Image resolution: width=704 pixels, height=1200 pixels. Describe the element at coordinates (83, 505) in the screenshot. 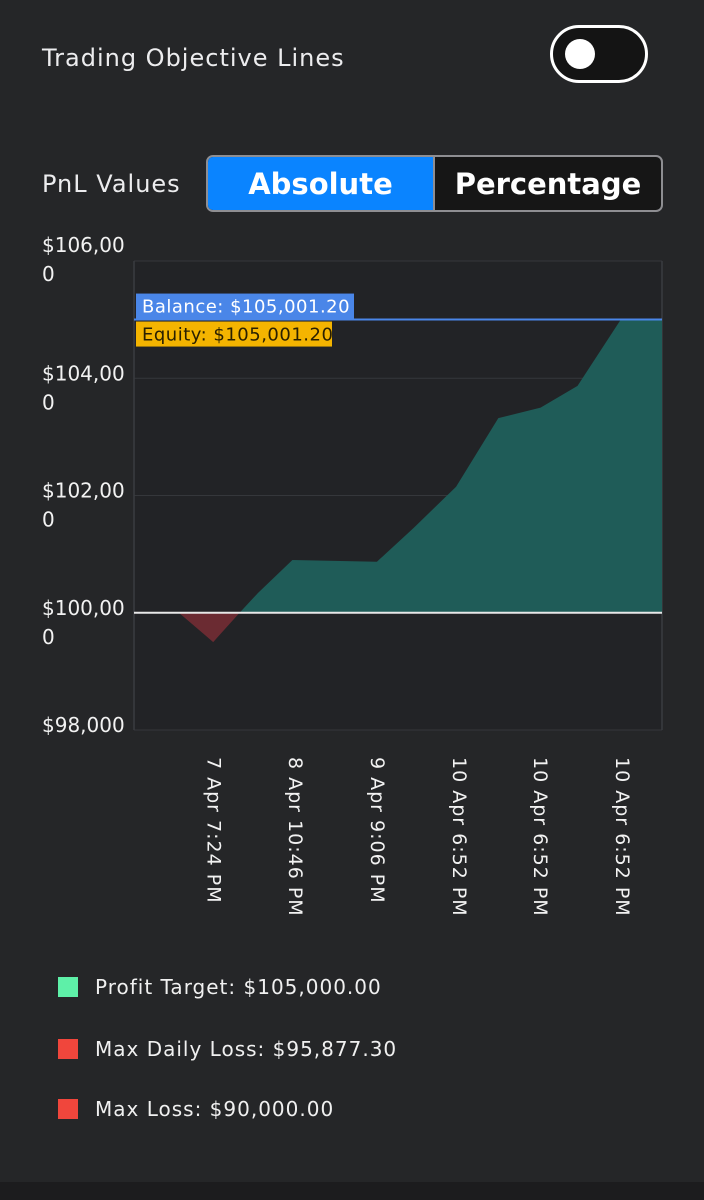

I see `y-tick-label: $102,00 0` at that location.